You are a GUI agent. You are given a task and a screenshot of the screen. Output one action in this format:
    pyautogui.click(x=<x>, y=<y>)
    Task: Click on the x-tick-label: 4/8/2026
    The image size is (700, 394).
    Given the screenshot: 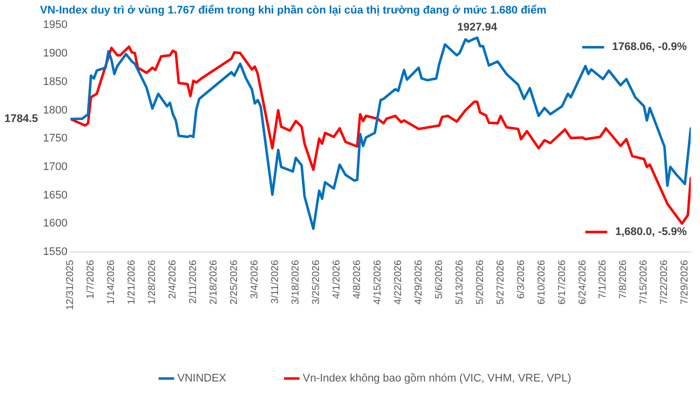 What is the action you would take?
    pyautogui.click(x=357, y=279)
    